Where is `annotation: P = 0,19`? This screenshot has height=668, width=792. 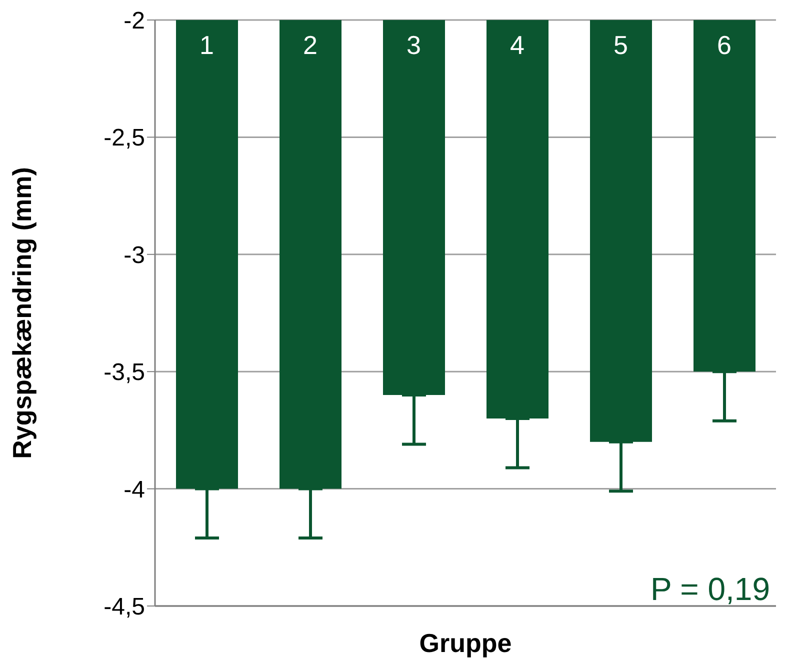 annotation: P = 0,19 is located at coordinates (710, 589).